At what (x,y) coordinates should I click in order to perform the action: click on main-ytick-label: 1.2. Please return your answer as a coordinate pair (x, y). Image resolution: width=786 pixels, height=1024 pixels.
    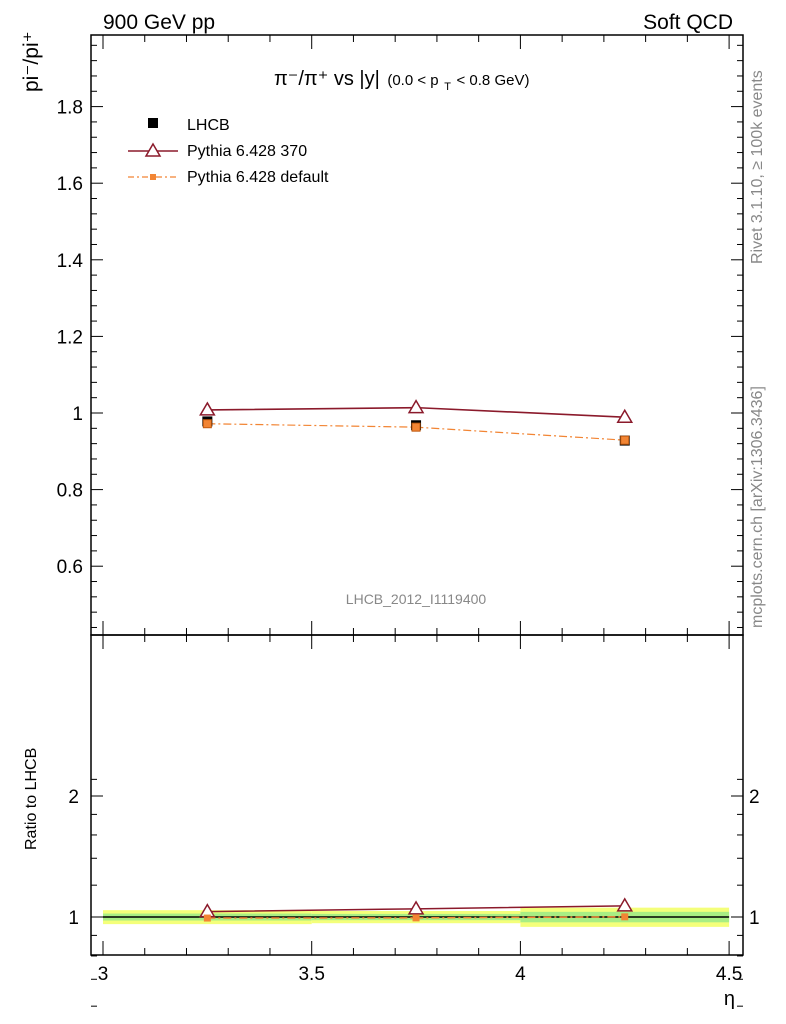
    Looking at the image, I should click on (70, 337).